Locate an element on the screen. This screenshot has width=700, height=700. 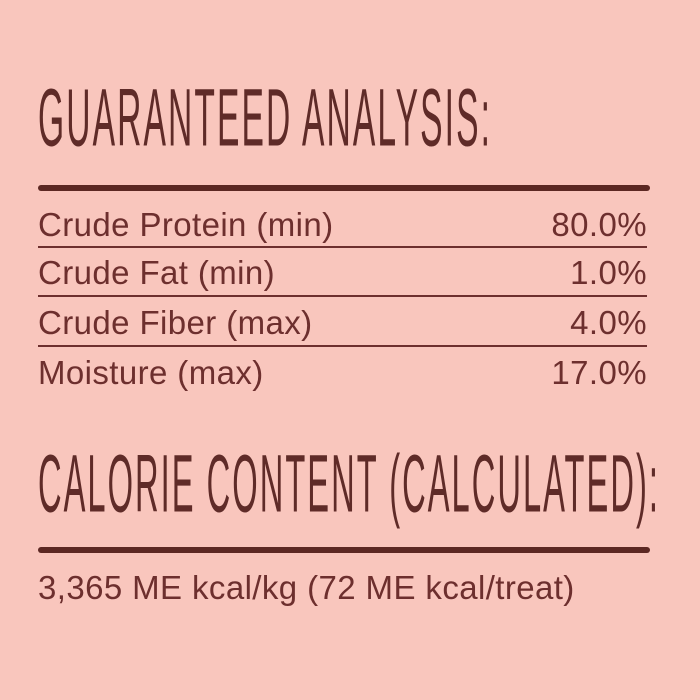
divider-thick-top is located at coordinates (344, 188).